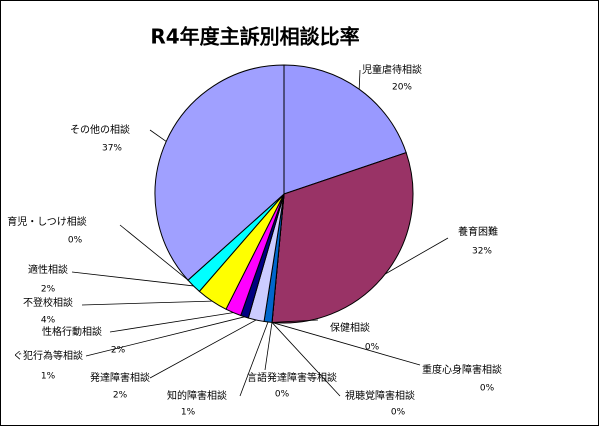 Image resolution: width=599 pixels, height=426 pixels. Describe the element at coordinates (72, 331) in the screenshot. I see `category-label: 性格行動相談` at that location.